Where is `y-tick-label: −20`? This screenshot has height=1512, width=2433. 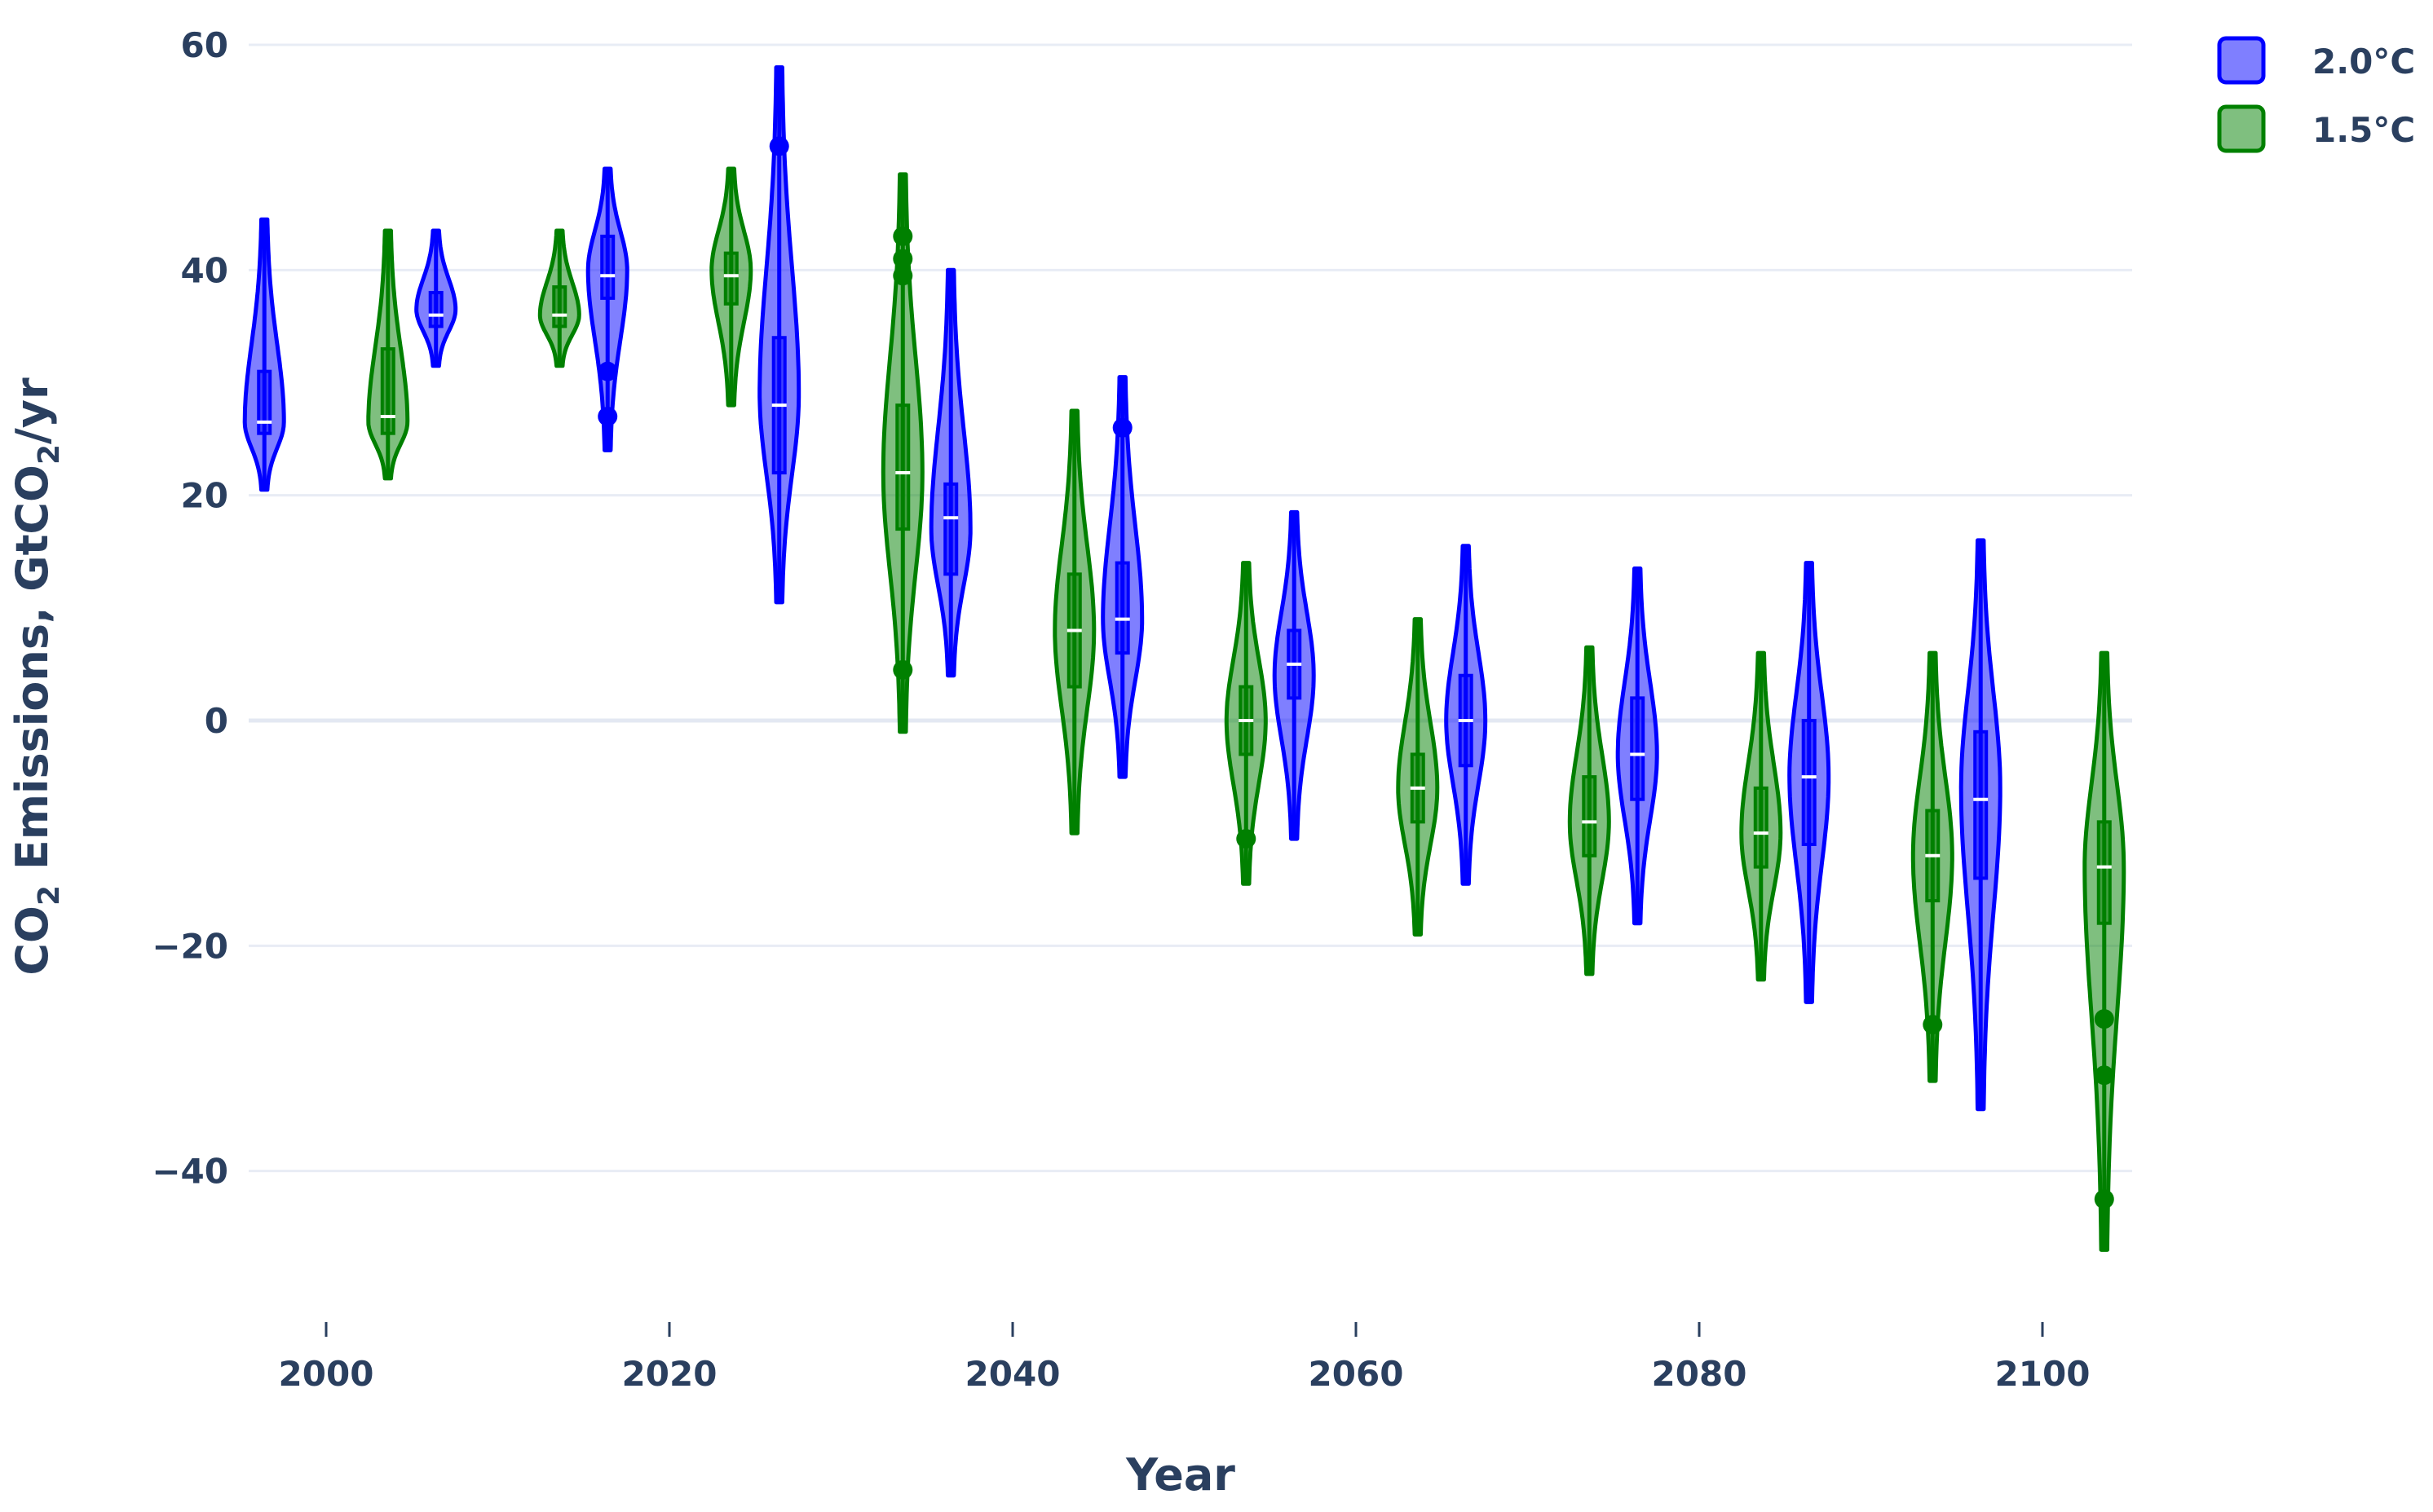 y-tick-label: −20 is located at coordinates (190, 946).